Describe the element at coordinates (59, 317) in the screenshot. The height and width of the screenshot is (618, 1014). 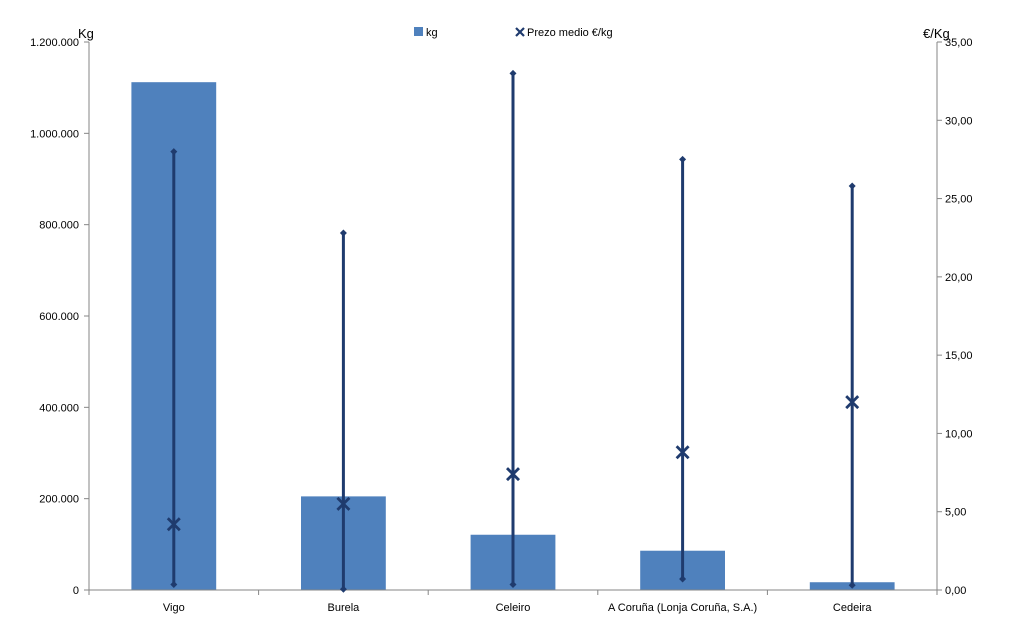
I see `y-tick-label-3: 600.000` at that location.